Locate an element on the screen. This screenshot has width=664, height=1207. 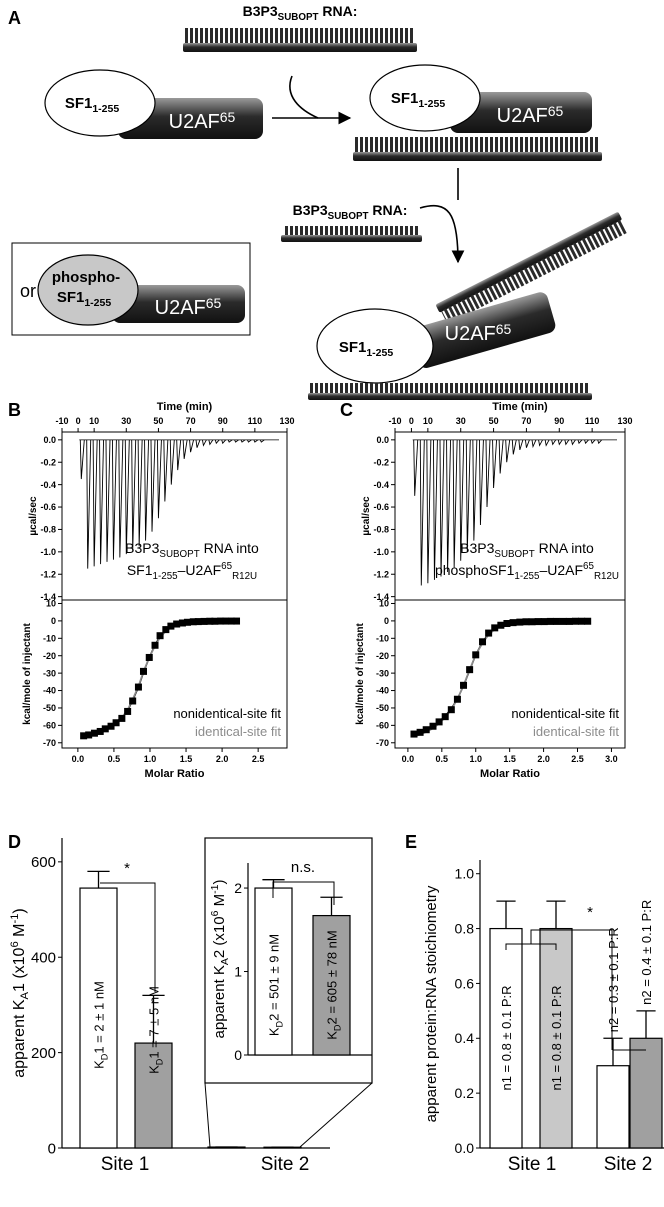
text-part: U2AF is located at coordinates (194, 122).